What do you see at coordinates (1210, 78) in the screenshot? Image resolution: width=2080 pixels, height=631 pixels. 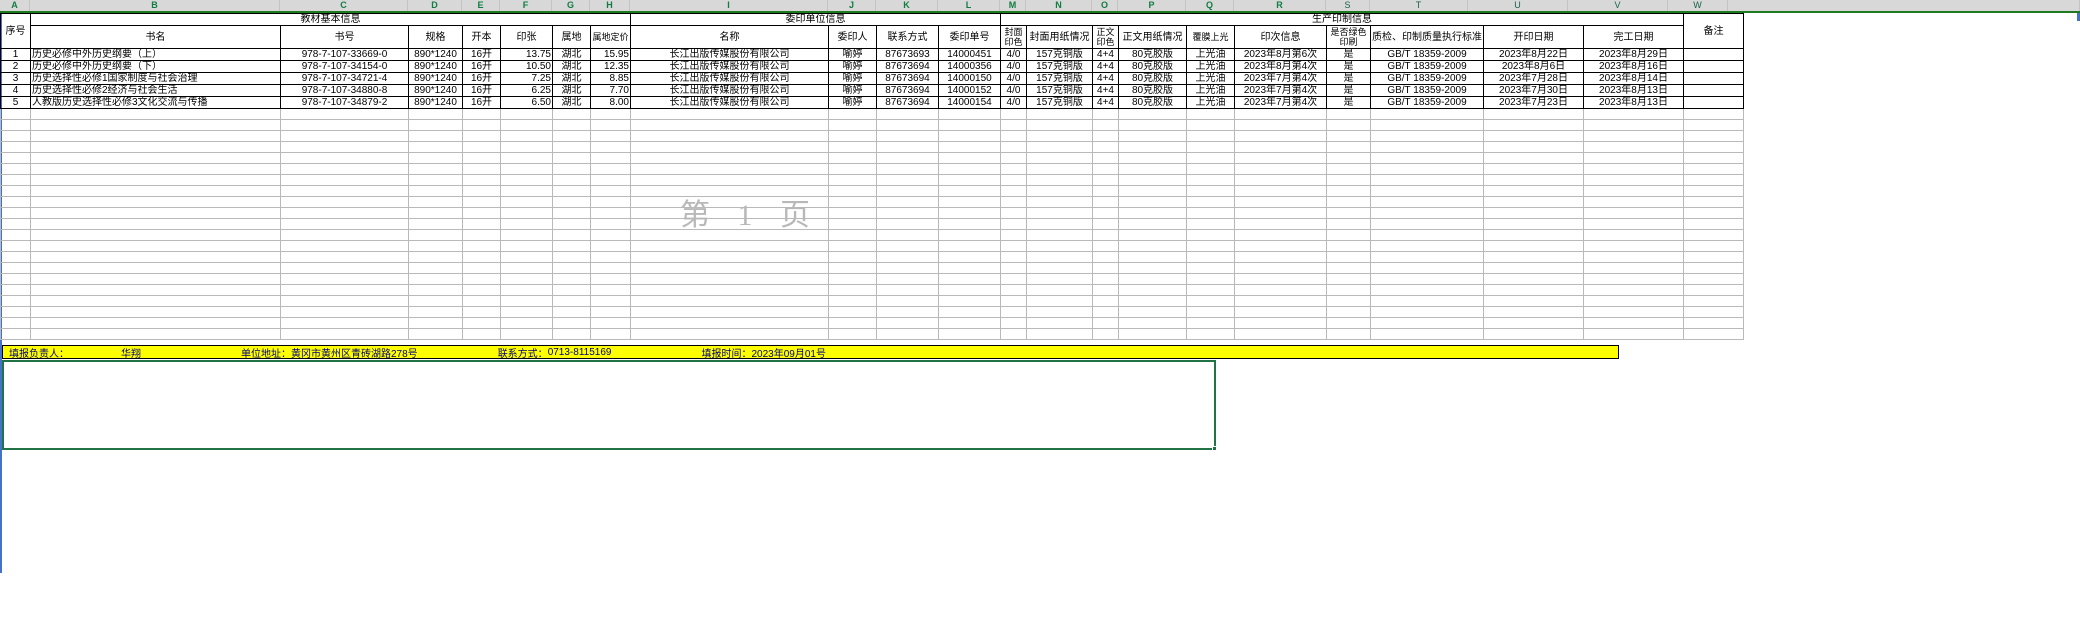 I see `cell-lamination: 上光油` at bounding box center [1210, 78].